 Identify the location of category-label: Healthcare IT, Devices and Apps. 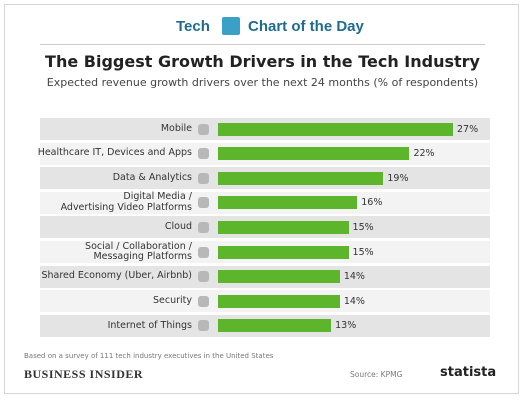
(114, 153).